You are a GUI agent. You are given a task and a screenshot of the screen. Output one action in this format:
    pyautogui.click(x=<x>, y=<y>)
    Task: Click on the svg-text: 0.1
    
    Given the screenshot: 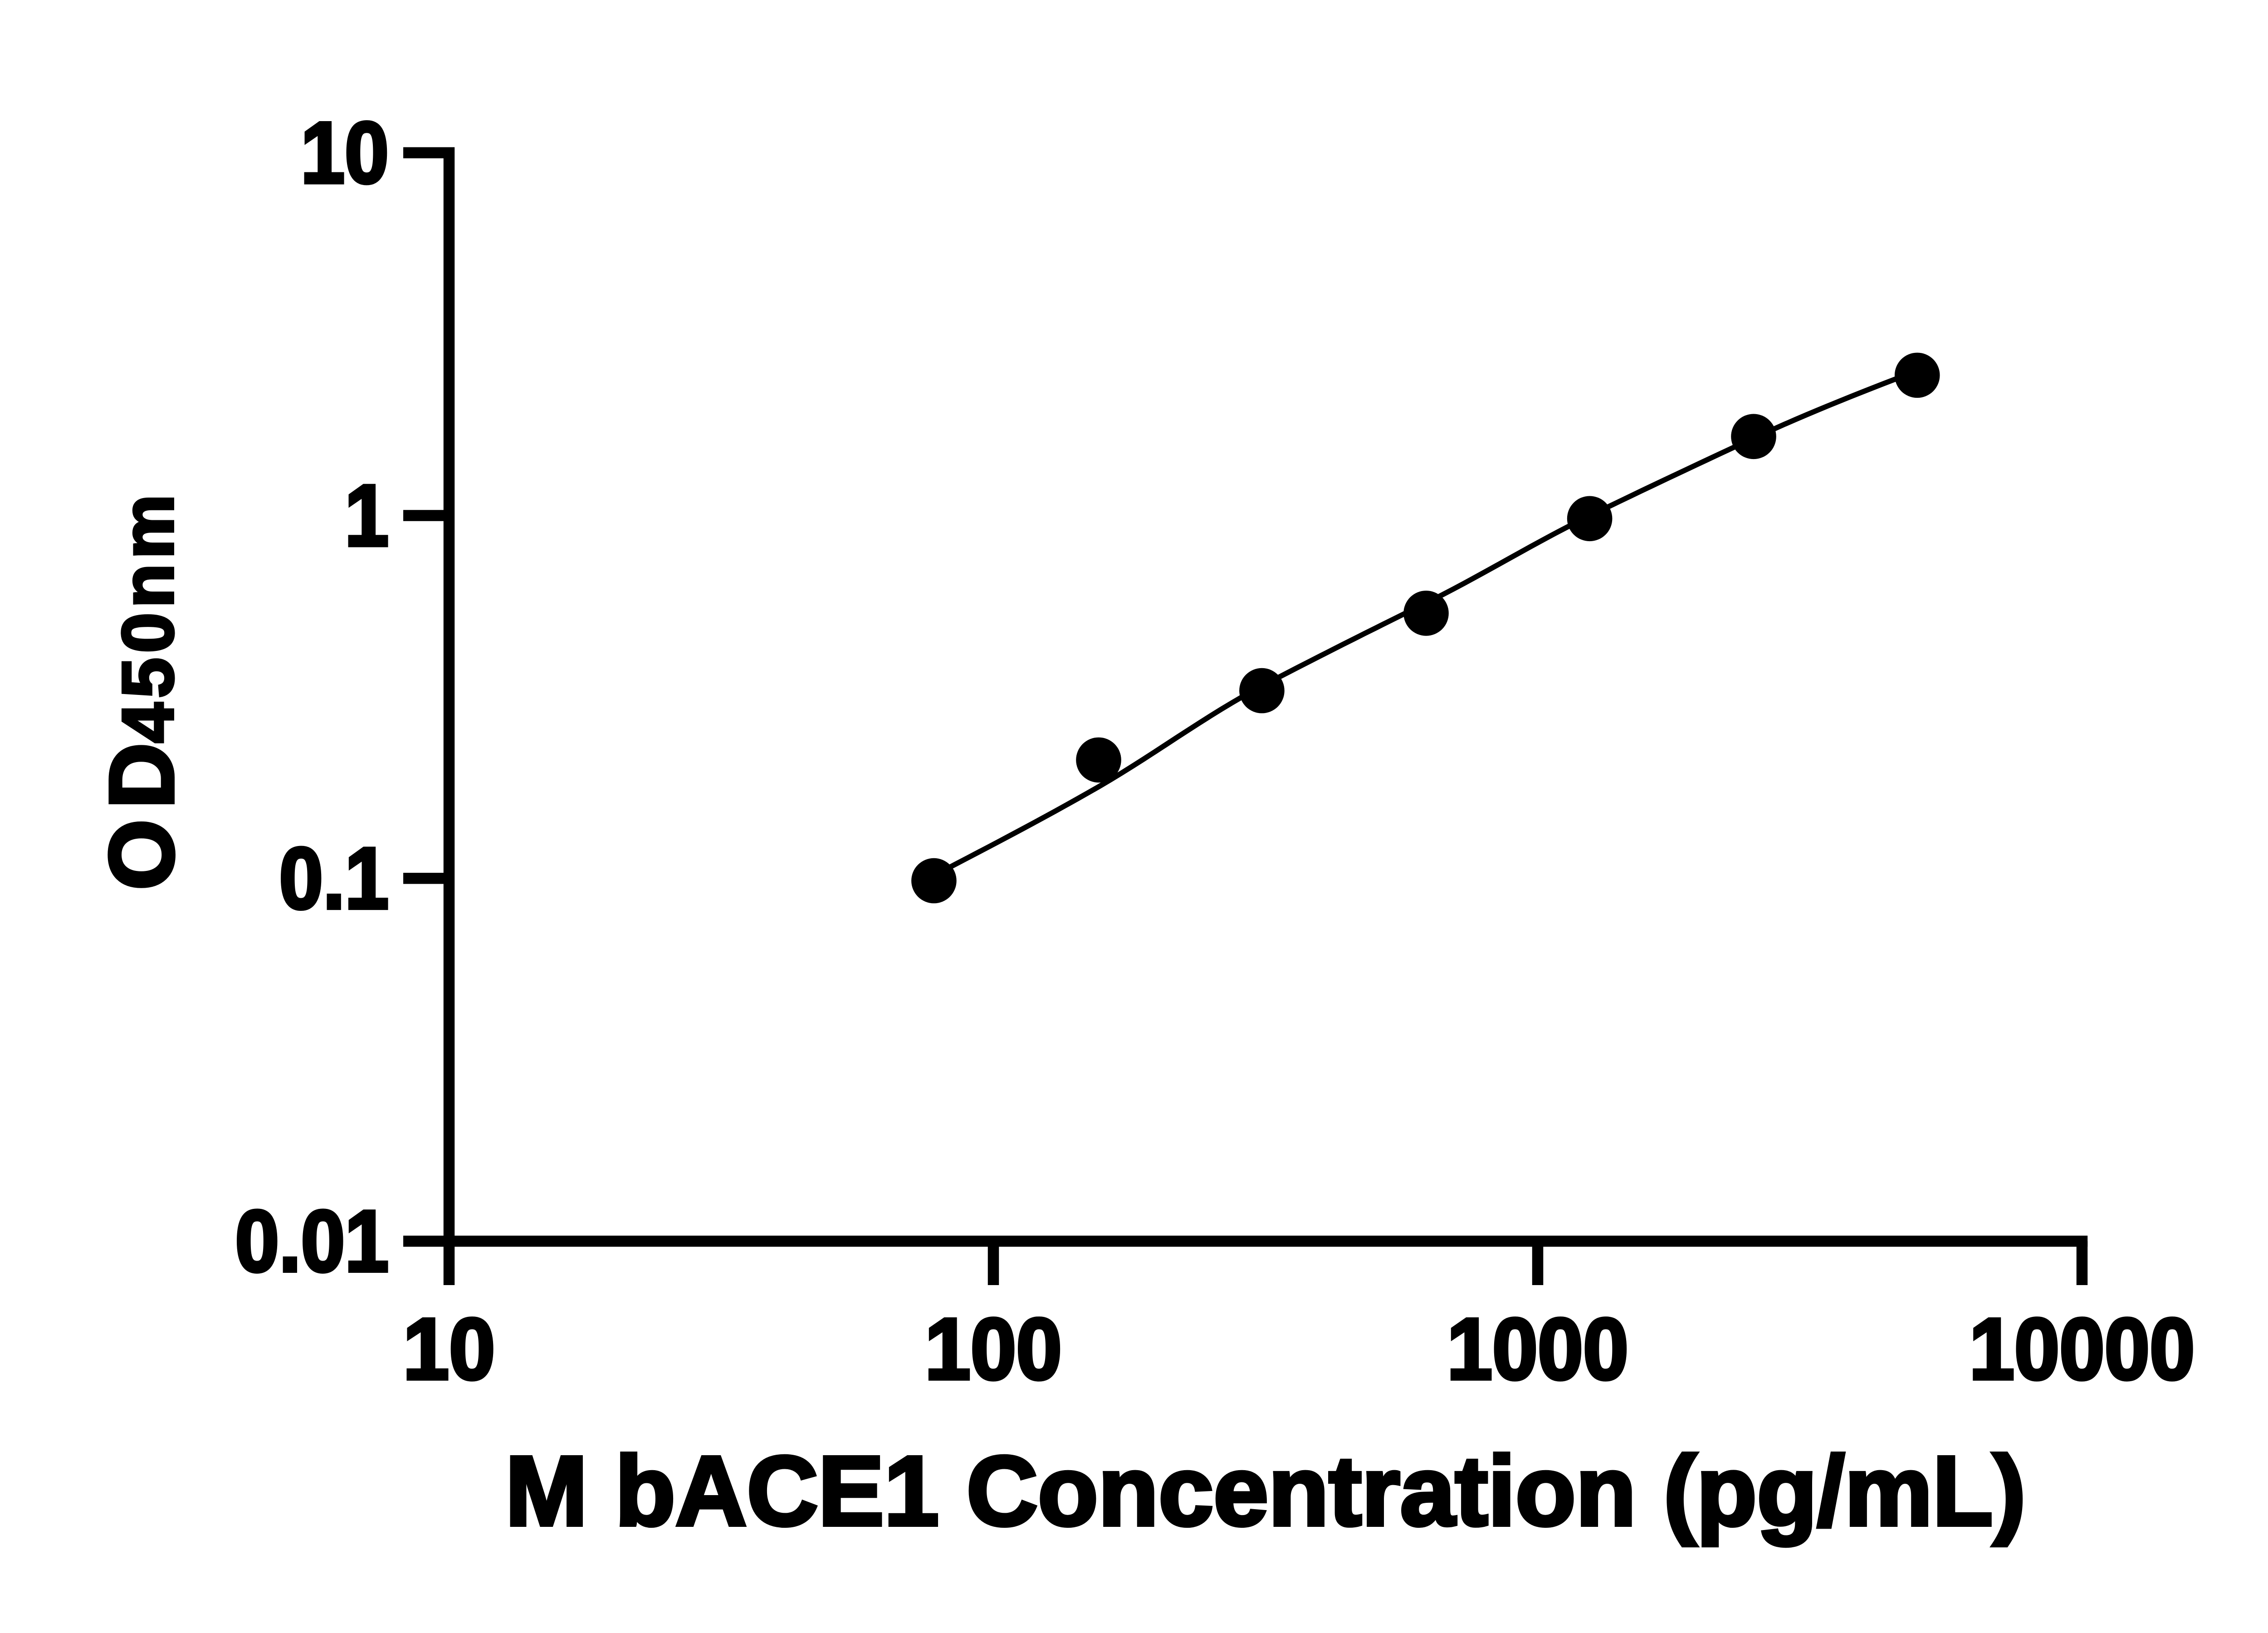 What is the action you would take?
    pyautogui.click(x=334, y=878)
    